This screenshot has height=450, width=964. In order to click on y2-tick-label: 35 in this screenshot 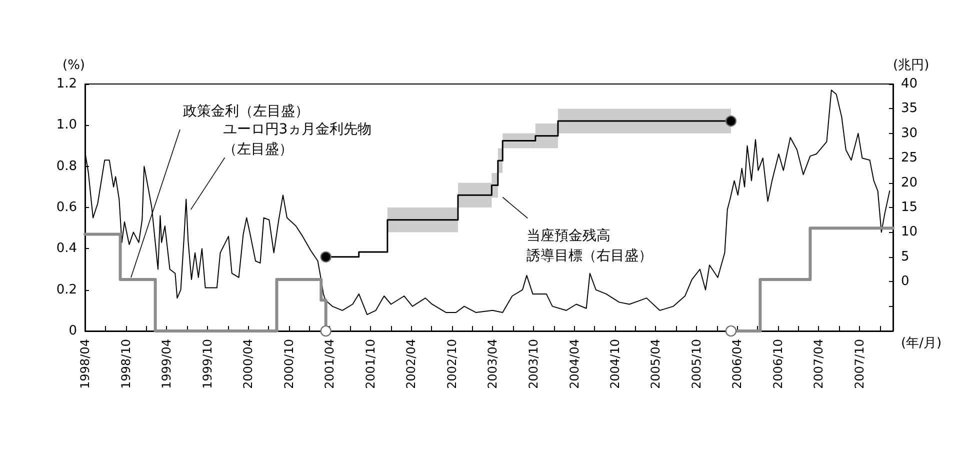, I will do `click(909, 108)`.